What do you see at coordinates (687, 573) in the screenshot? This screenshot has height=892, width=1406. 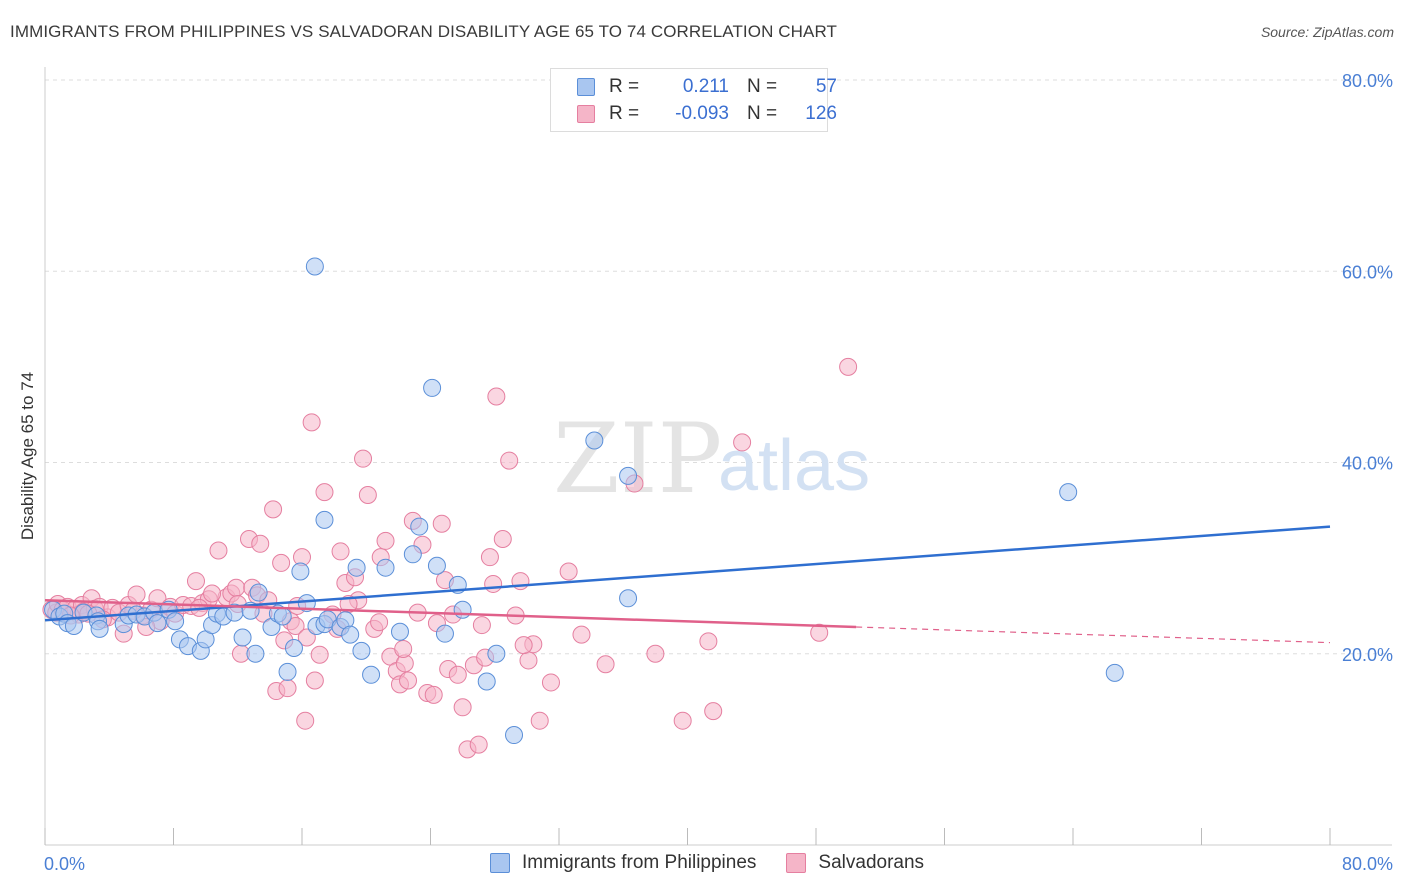 I see `philippines-trend-line` at bounding box center [687, 573].